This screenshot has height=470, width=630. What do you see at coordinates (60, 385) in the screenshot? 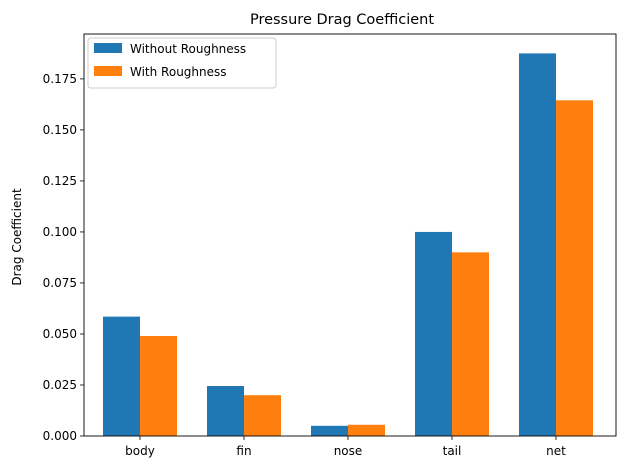
I see `y-tick-label: 0.025` at bounding box center [60, 385].